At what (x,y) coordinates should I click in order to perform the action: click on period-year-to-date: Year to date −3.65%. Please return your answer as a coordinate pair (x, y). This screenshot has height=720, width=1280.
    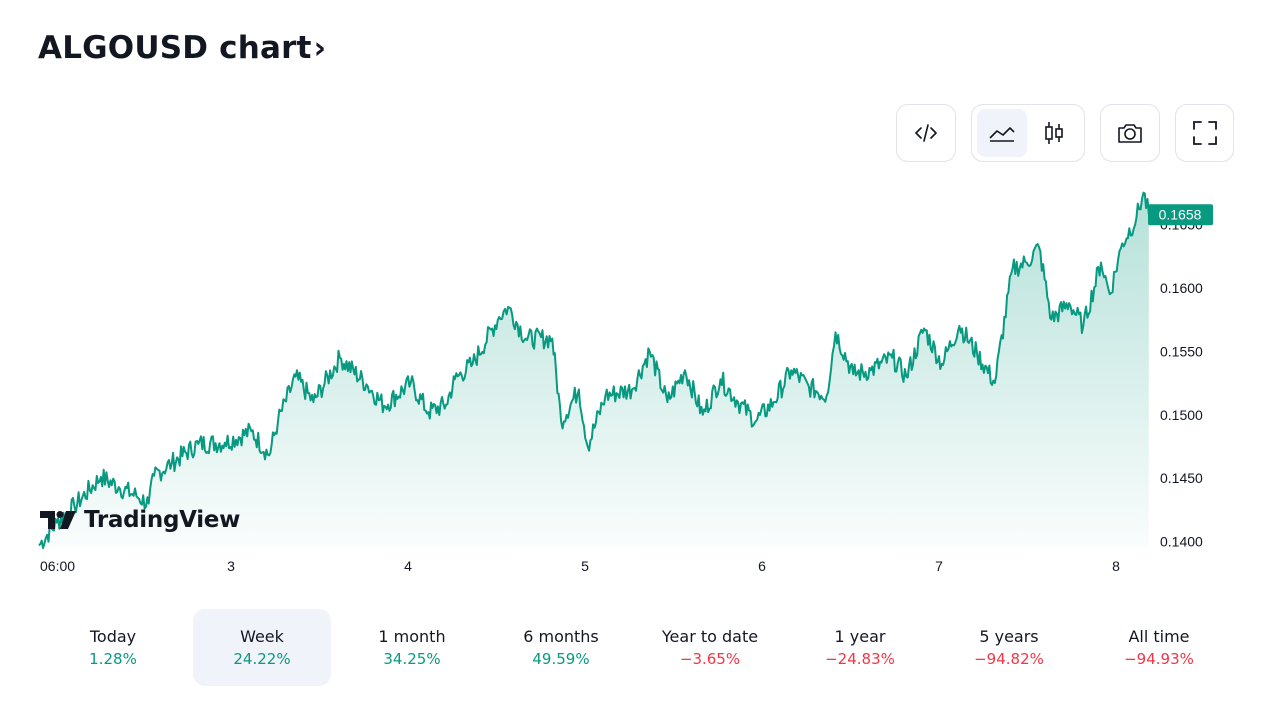
    Looking at the image, I should click on (710, 647).